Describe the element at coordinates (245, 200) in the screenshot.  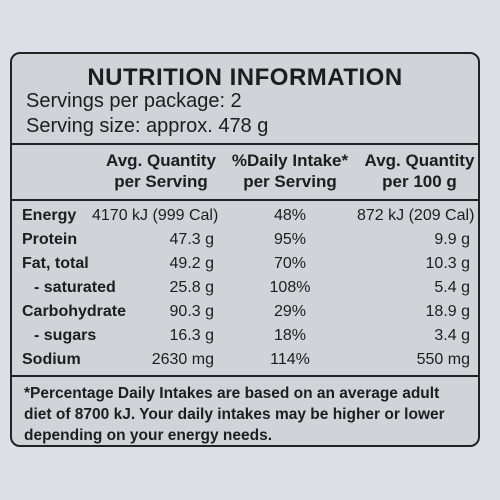
I see `divider-header` at that location.